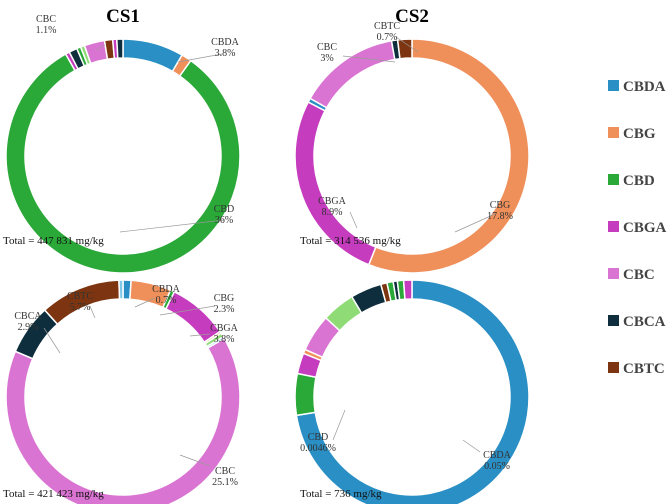 This screenshot has height=504, width=669. Describe the element at coordinates (387, 32) in the screenshot. I see `data-label: CBTC 0.7%` at that location.